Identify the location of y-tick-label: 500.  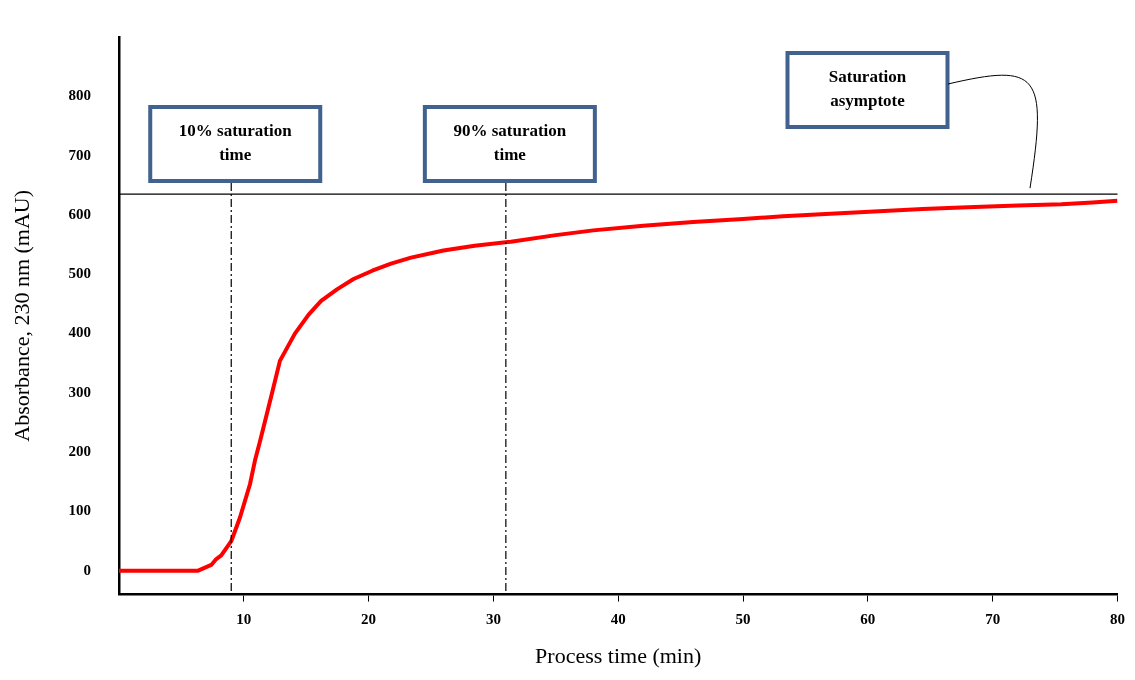
(79, 273).